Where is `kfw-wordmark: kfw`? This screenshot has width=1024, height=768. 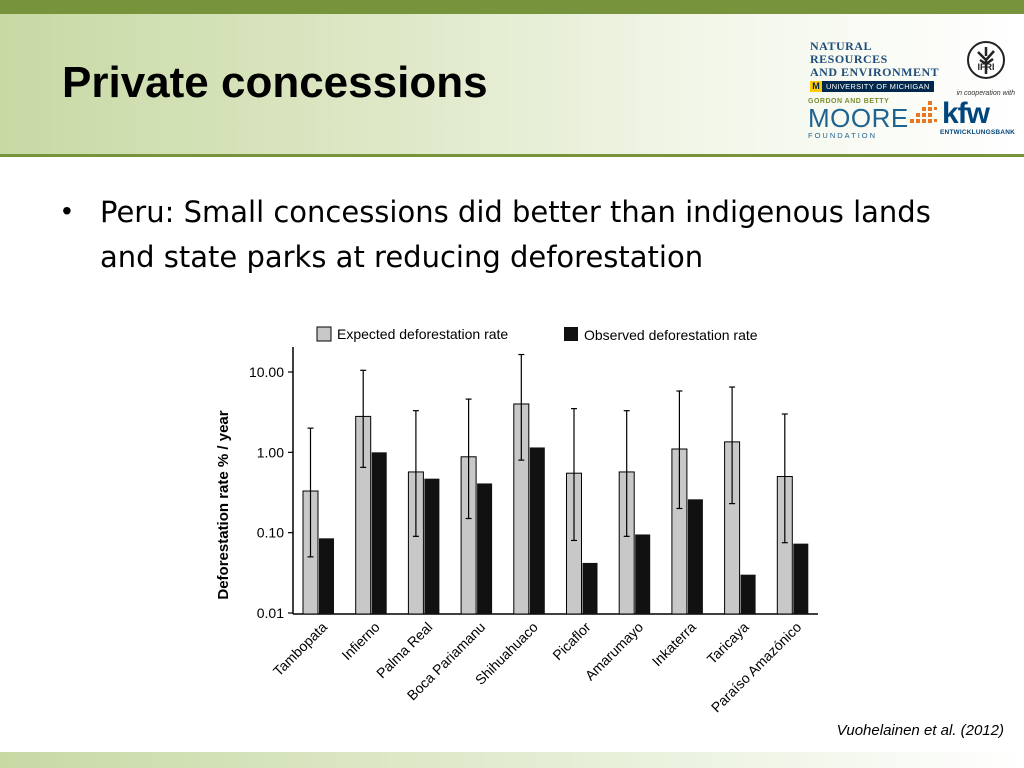
kfw-wordmark: kfw is located at coordinates (966, 113).